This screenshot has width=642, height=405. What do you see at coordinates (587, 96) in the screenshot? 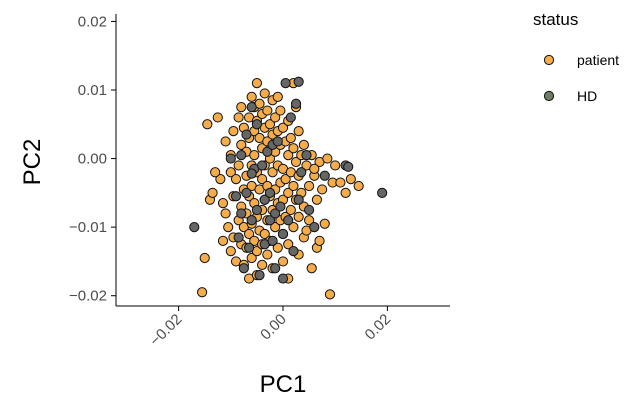
I see `legend-label-hd: HD` at bounding box center [587, 96].